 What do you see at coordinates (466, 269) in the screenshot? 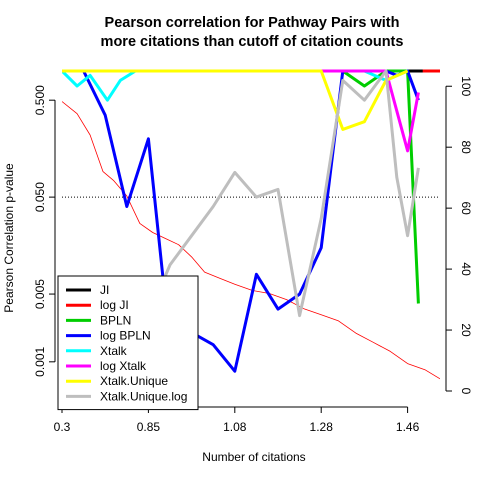
I see `y-right-tick-label: 40` at bounding box center [466, 269].